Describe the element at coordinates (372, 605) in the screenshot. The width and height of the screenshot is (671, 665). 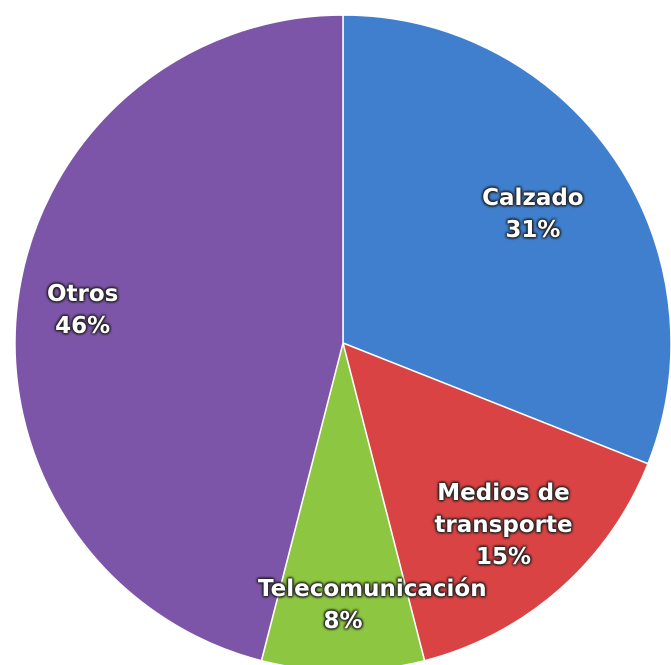
I see `slice-label: Telecomunicación 8%` at that location.